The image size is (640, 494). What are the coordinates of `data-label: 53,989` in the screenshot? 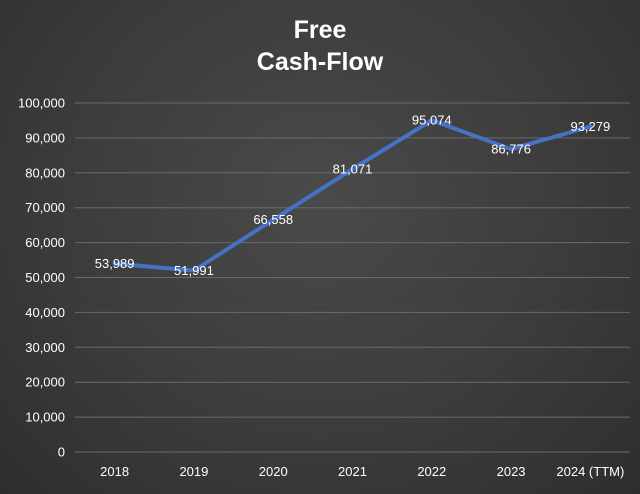 It's located at (115, 263).